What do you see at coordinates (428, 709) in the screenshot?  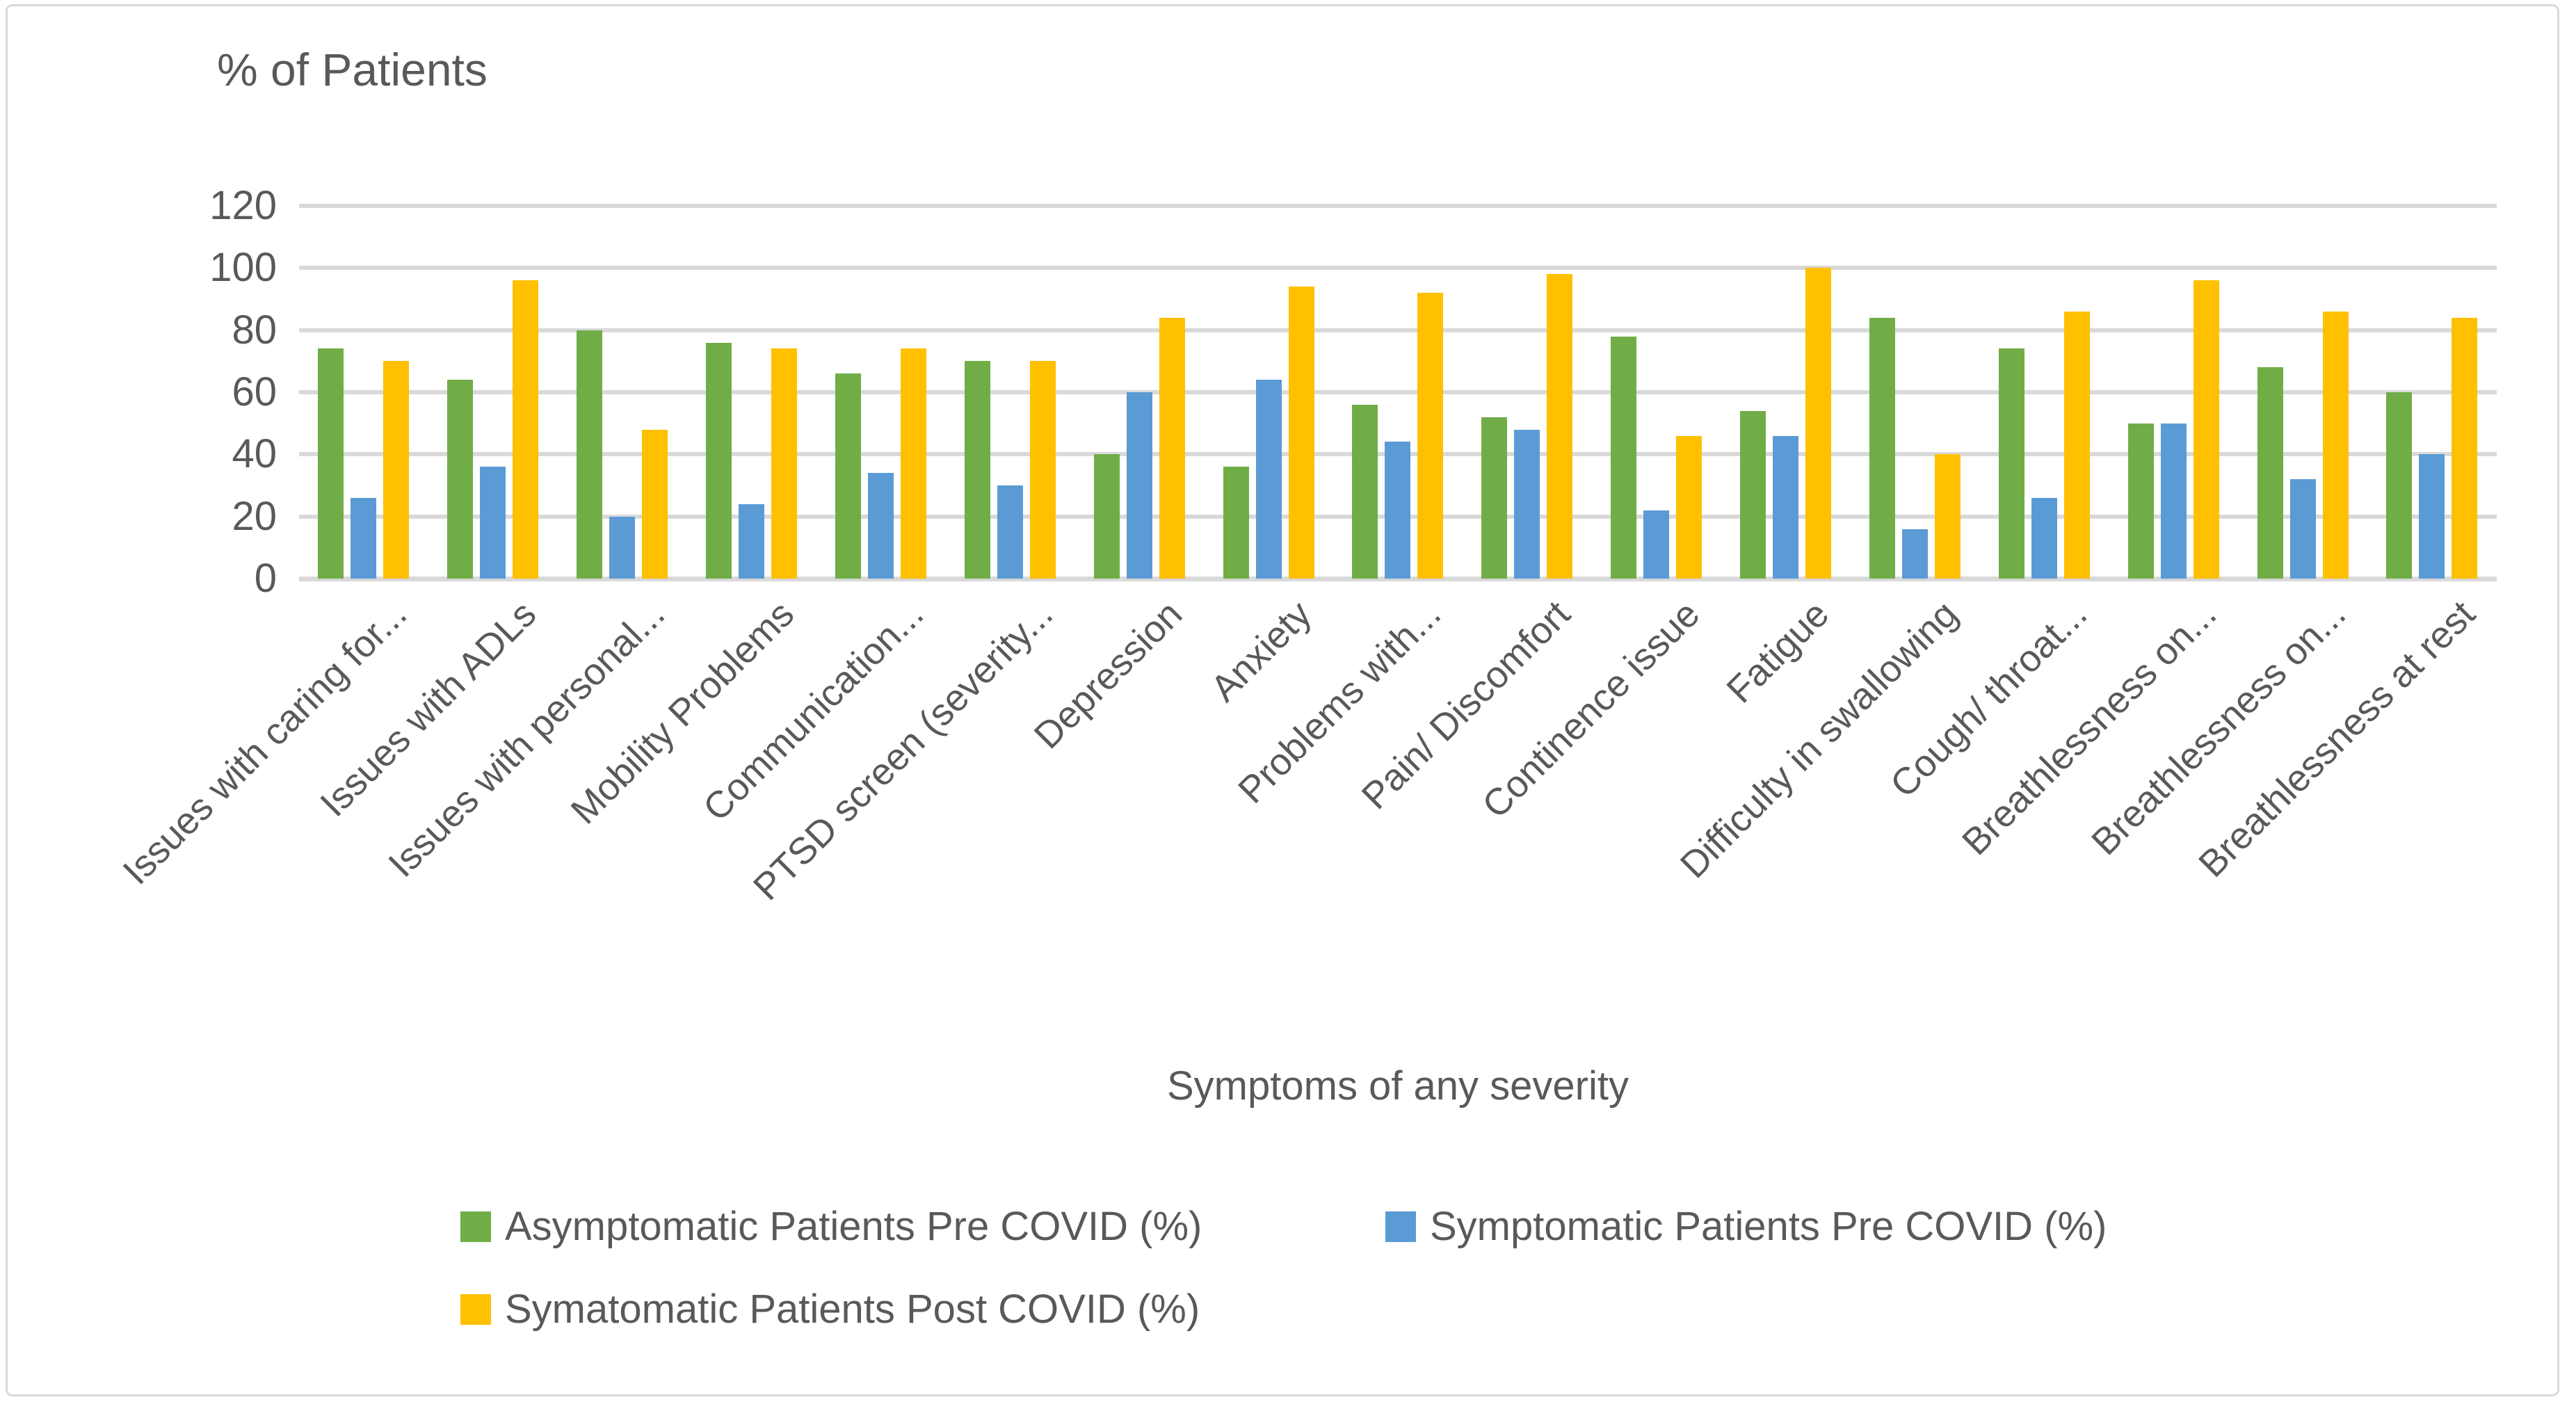 I see `x-category-label-2: Issues with ADLs` at bounding box center [428, 709].